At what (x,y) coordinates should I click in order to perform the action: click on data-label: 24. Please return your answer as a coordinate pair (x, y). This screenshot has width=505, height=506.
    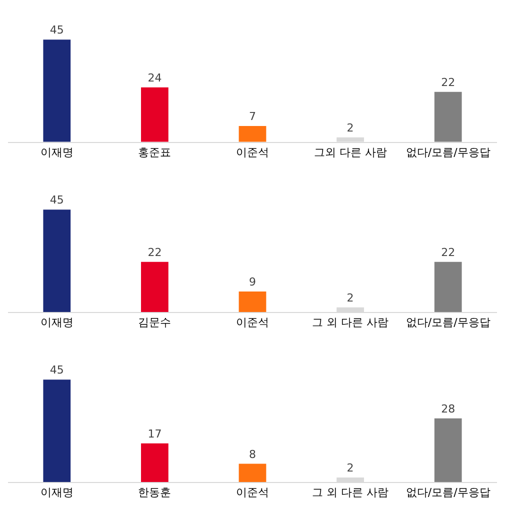
    Looking at the image, I should click on (155, 77).